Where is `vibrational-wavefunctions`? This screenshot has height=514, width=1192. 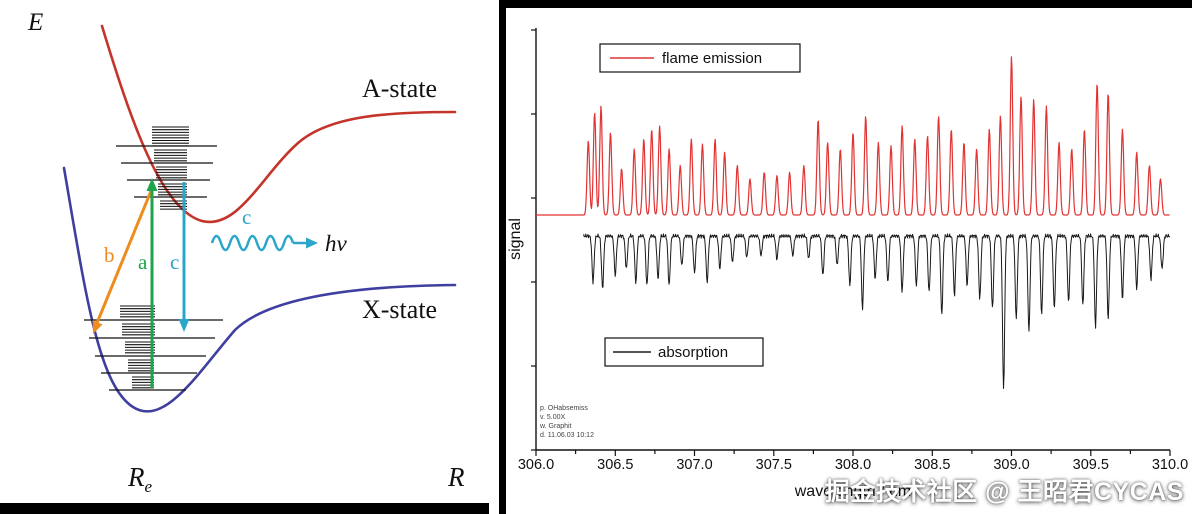 vibrational-wavefunctions is located at coordinates (154, 257).